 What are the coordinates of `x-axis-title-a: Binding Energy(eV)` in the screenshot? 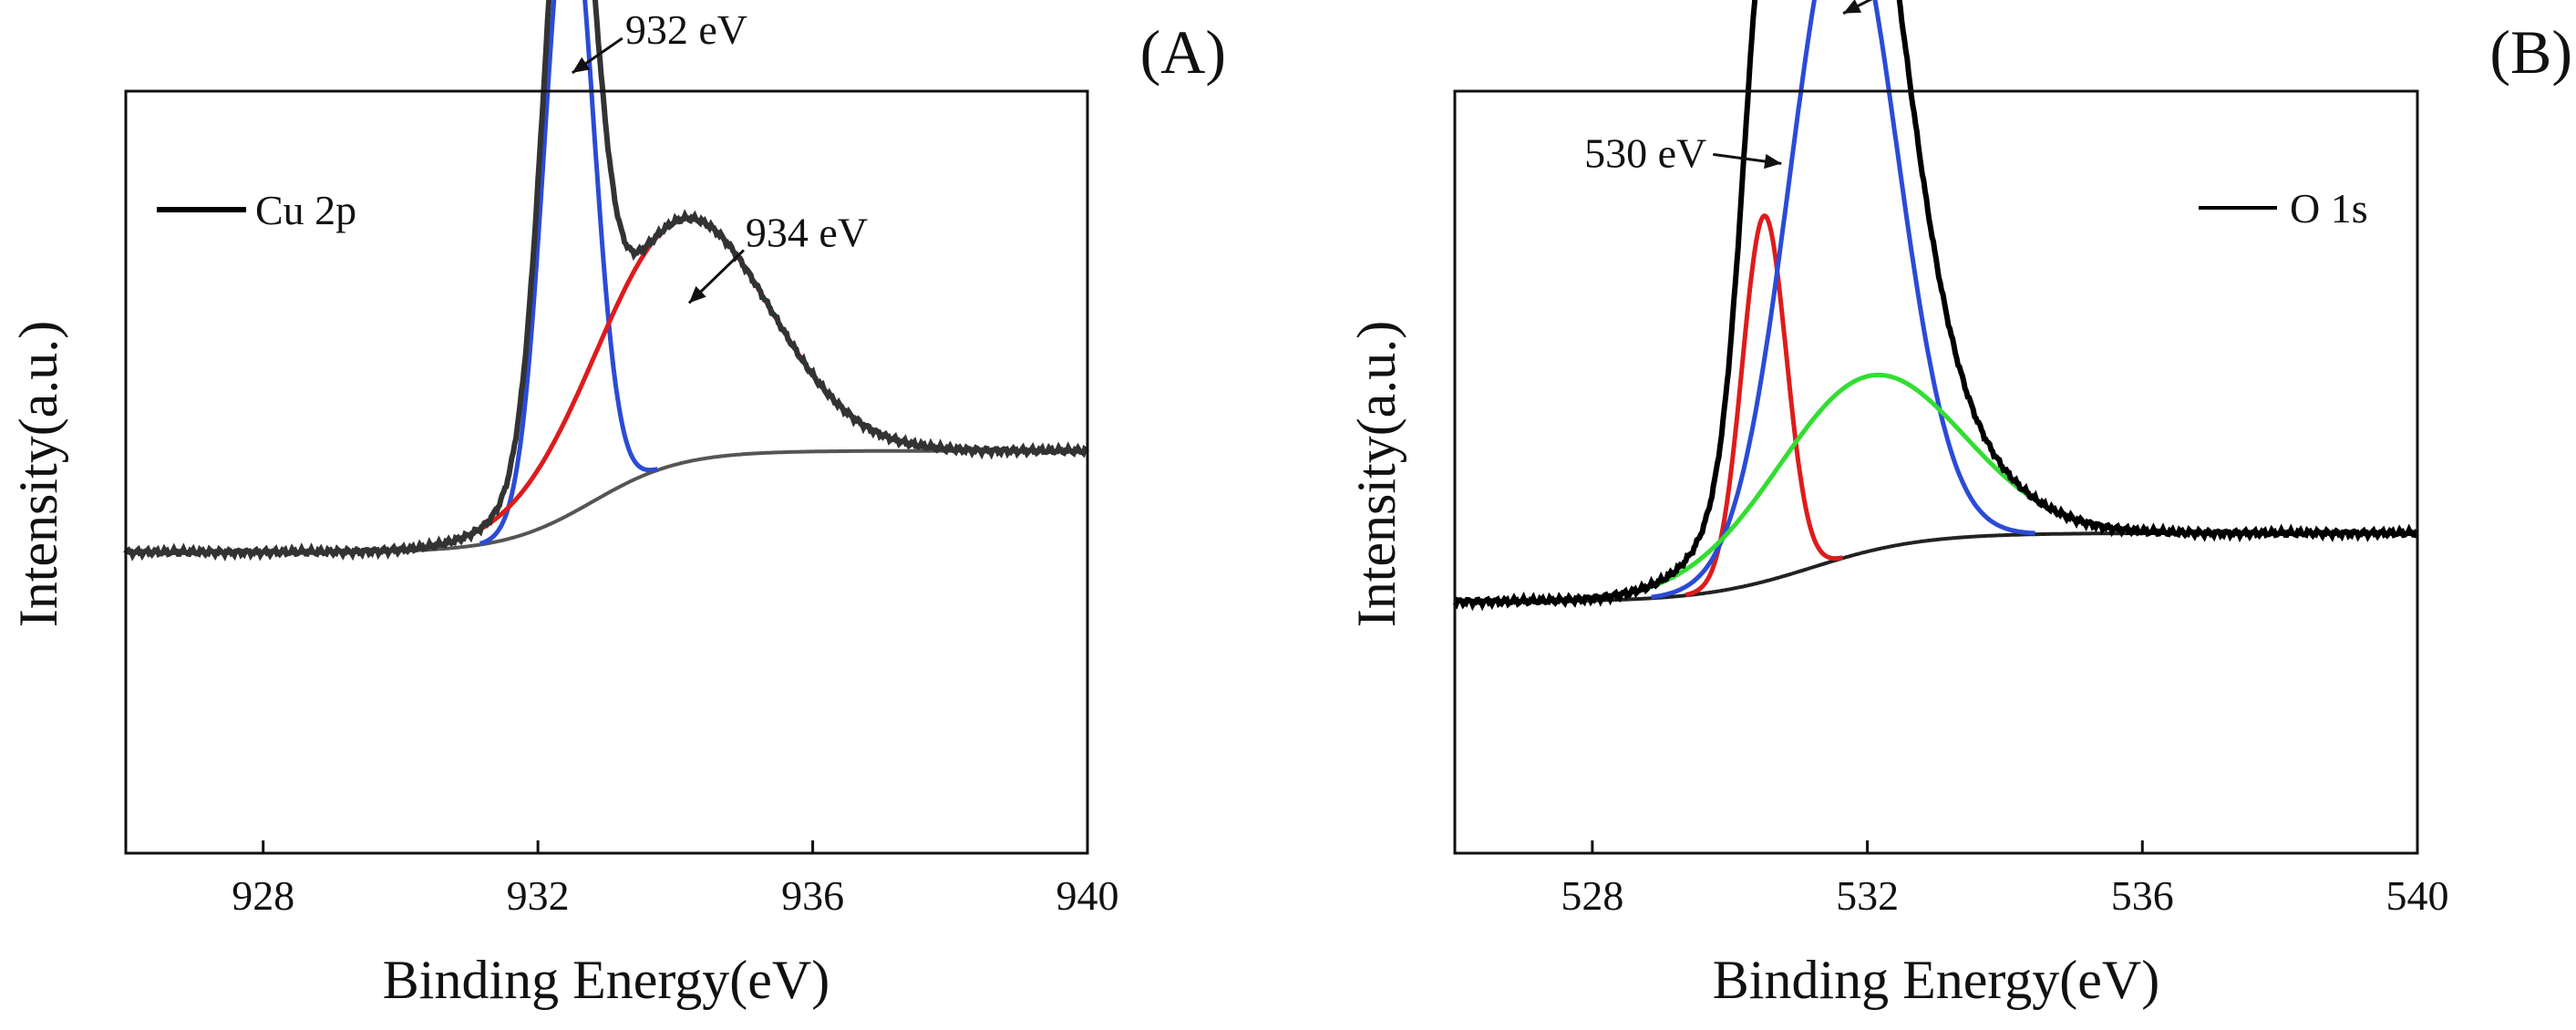 It's located at (606, 980).